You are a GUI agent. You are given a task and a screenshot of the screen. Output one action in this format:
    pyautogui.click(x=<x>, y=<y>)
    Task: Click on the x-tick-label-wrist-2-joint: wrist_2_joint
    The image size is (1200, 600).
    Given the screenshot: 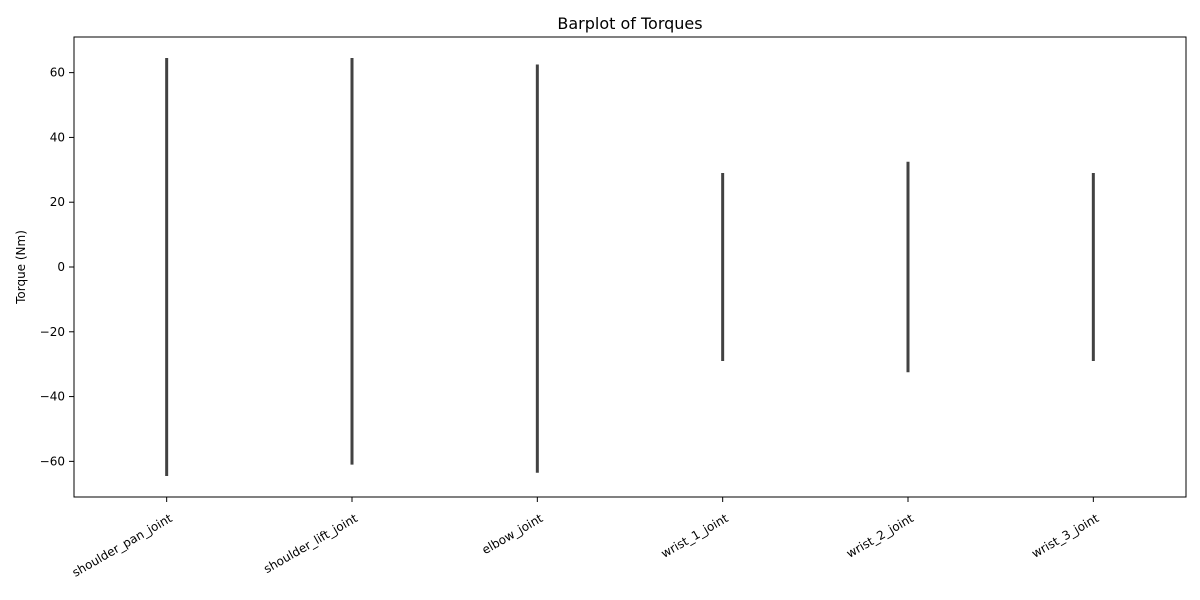 What is the action you would take?
    pyautogui.click(x=880, y=536)
    